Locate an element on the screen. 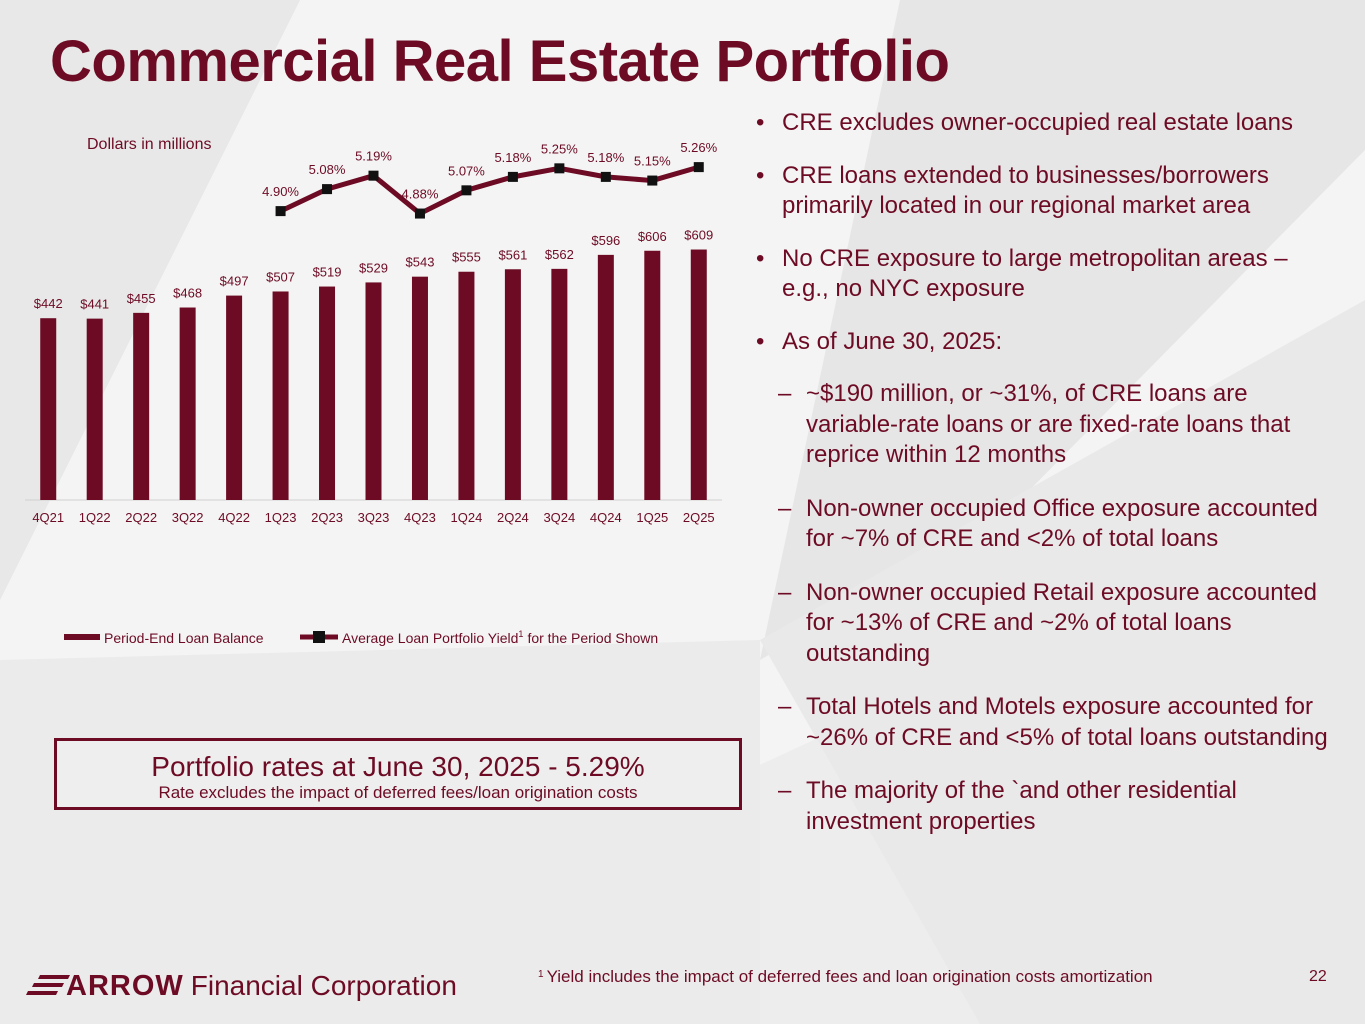 The height and width of the screenshot is (1024, 1365). bar-label: $609 is located at coordinates (698, 235).